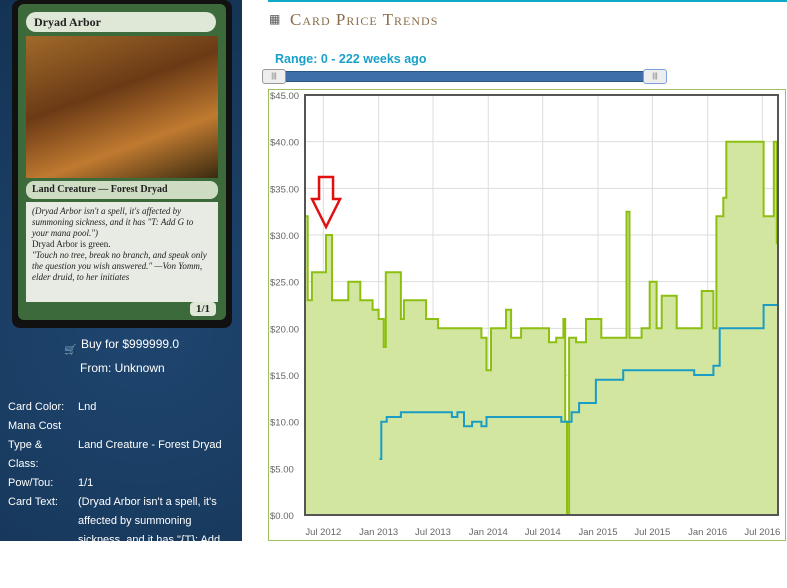  I want to click on y-tick-label: $30.00, so click(284, 236).